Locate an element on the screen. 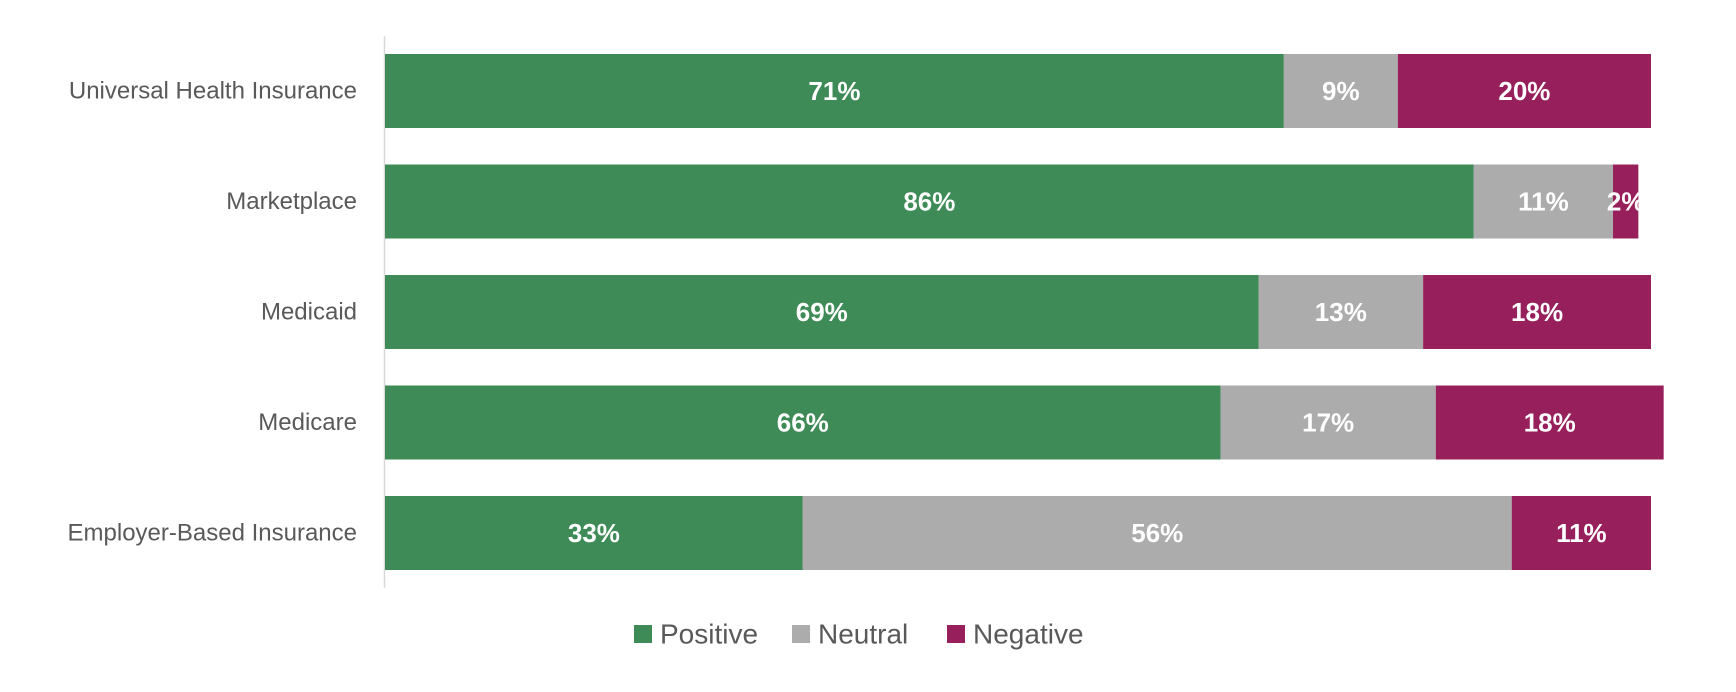 Image resolution: width=1736 pixels, height=692 pixels. data-label-positive: 33% is located at coordinates (594, 533).